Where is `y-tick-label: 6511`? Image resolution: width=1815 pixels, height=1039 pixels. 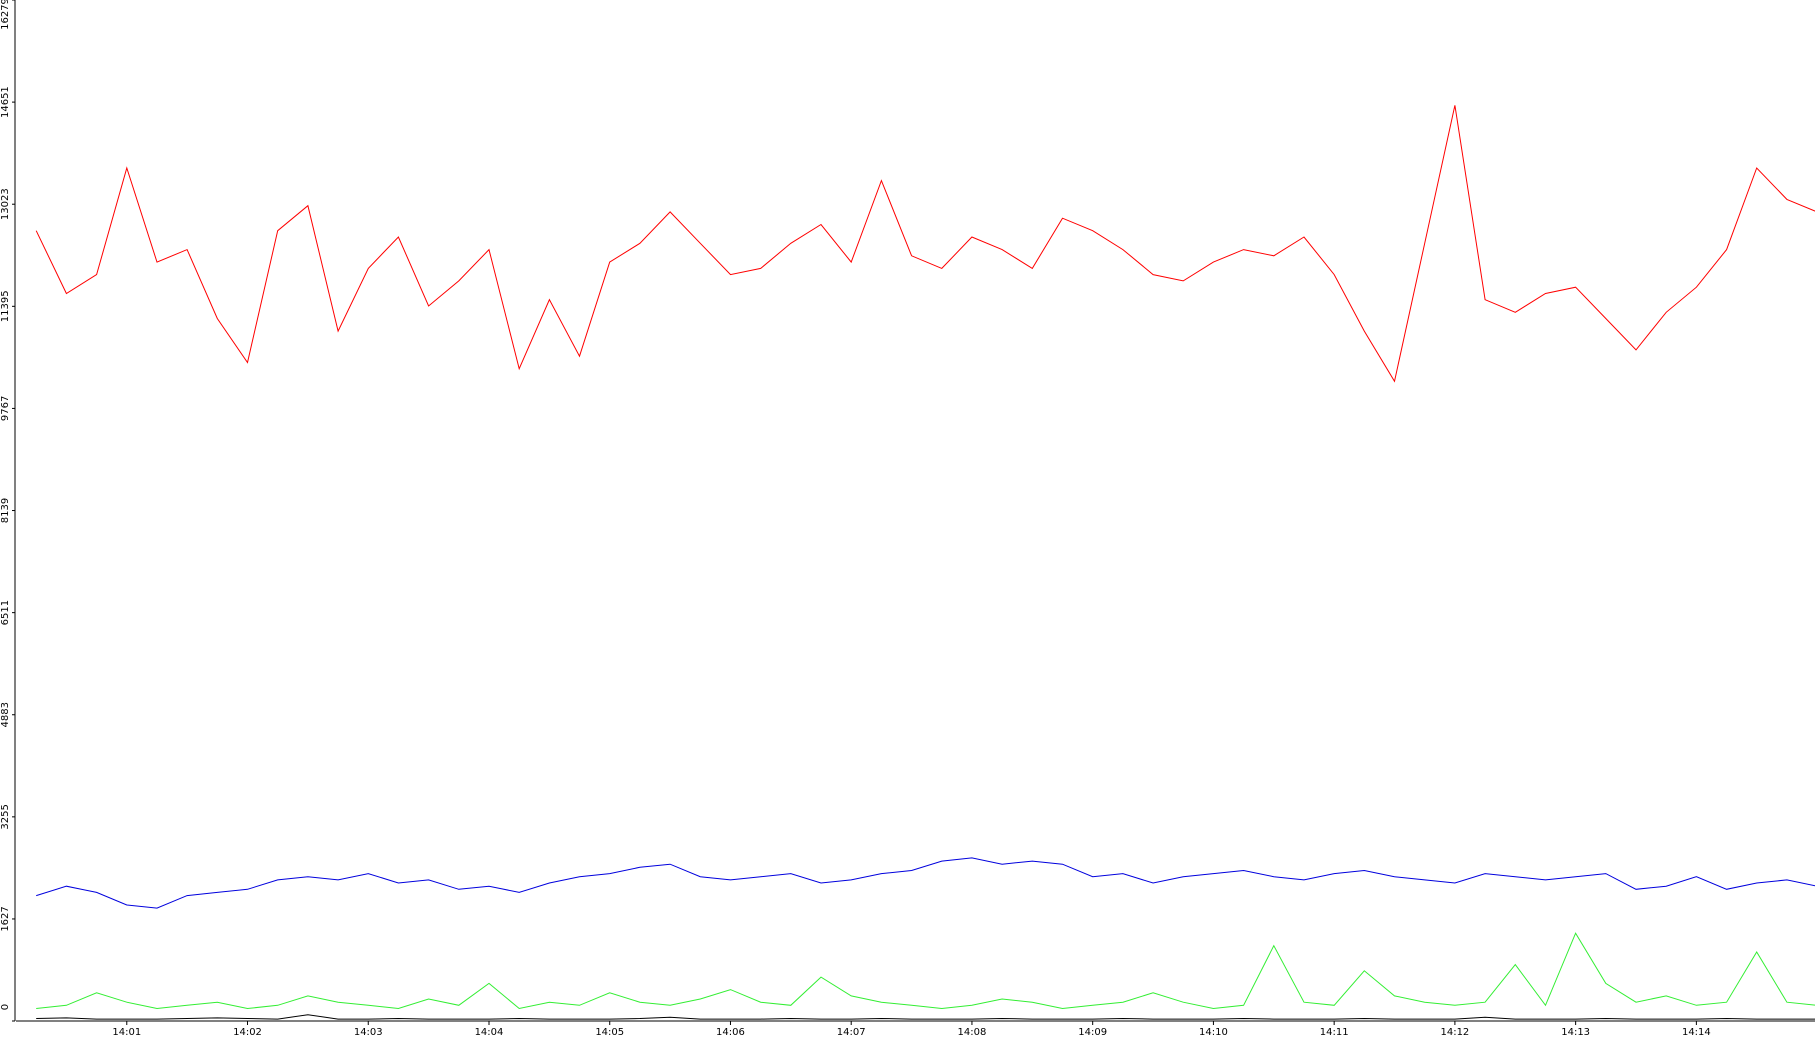
y-tick-label: 6511 is located at coordinates (5, 612).